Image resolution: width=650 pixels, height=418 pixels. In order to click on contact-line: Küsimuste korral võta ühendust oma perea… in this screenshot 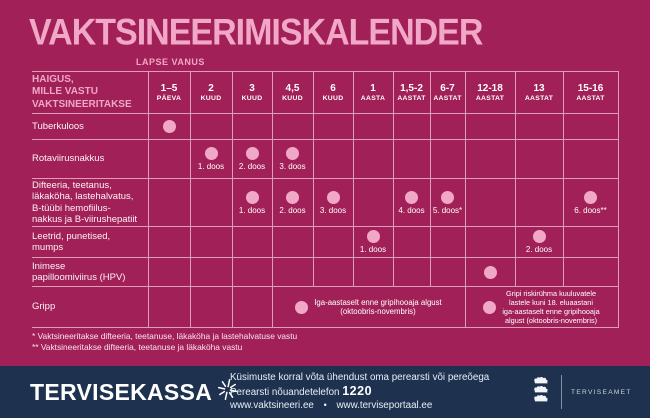, I will do `click(360, 377)`.